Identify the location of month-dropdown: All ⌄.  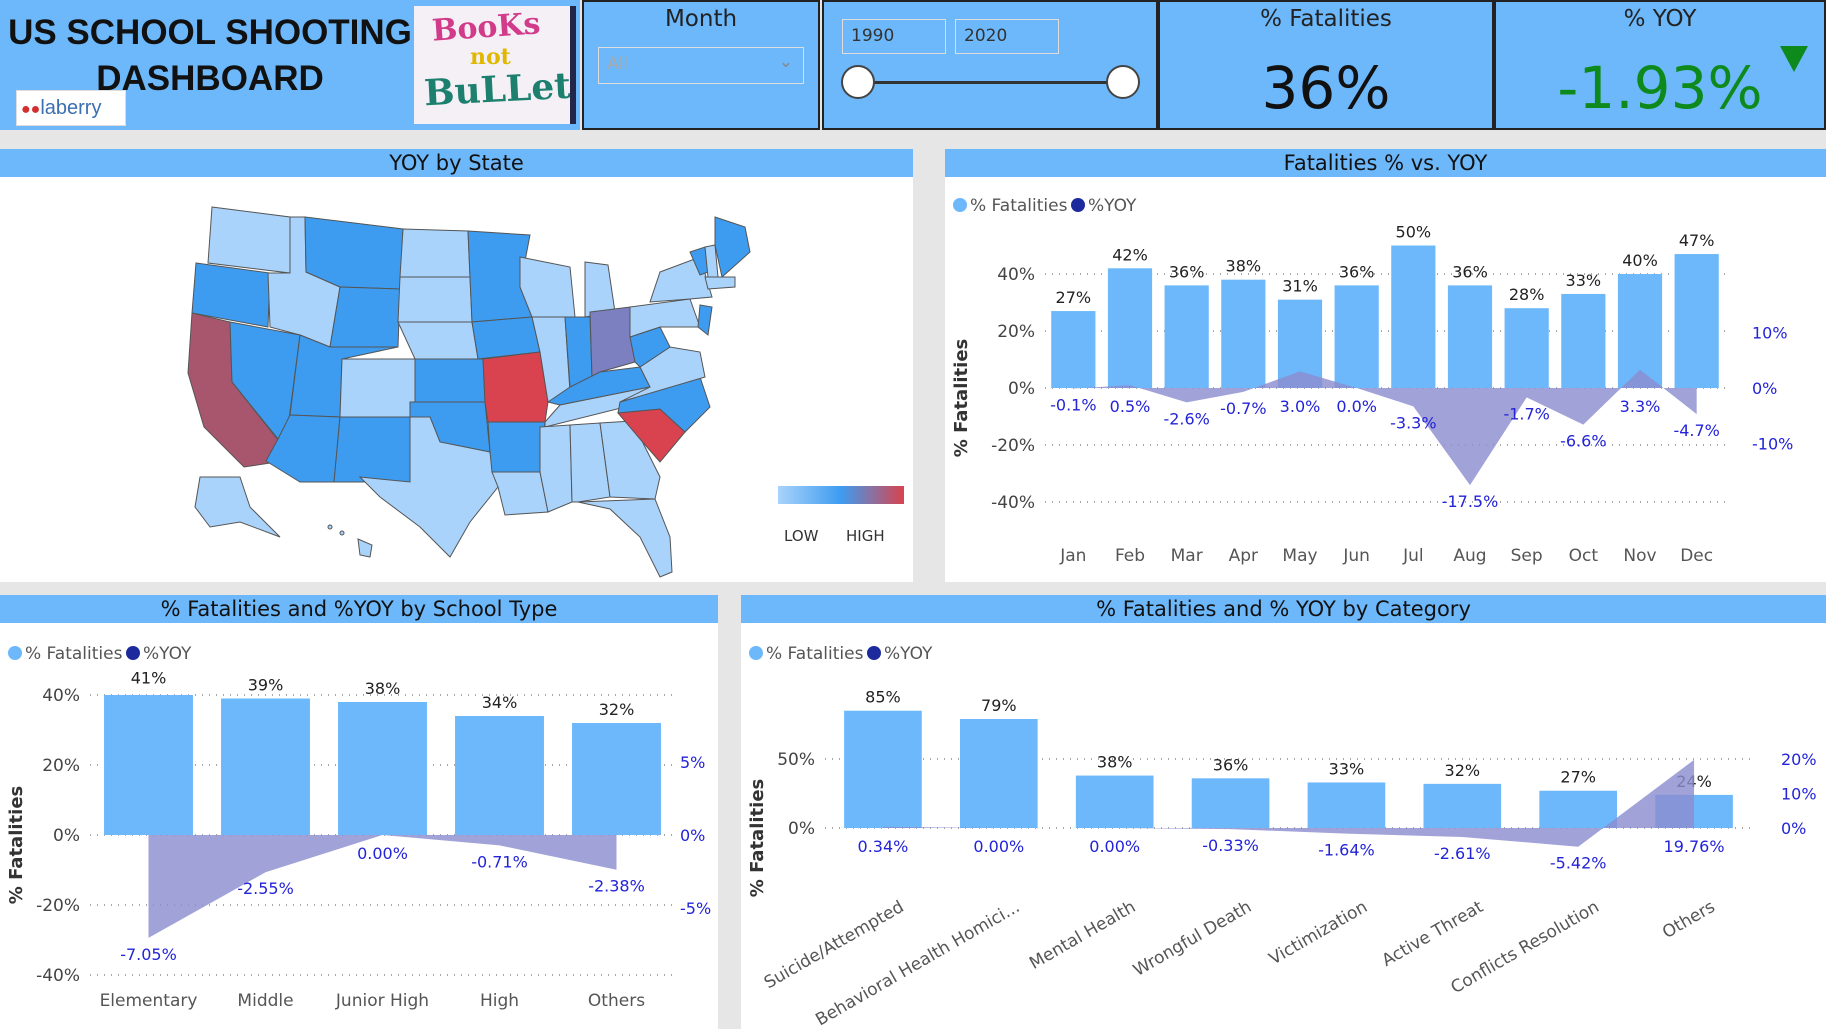
(701, 65).